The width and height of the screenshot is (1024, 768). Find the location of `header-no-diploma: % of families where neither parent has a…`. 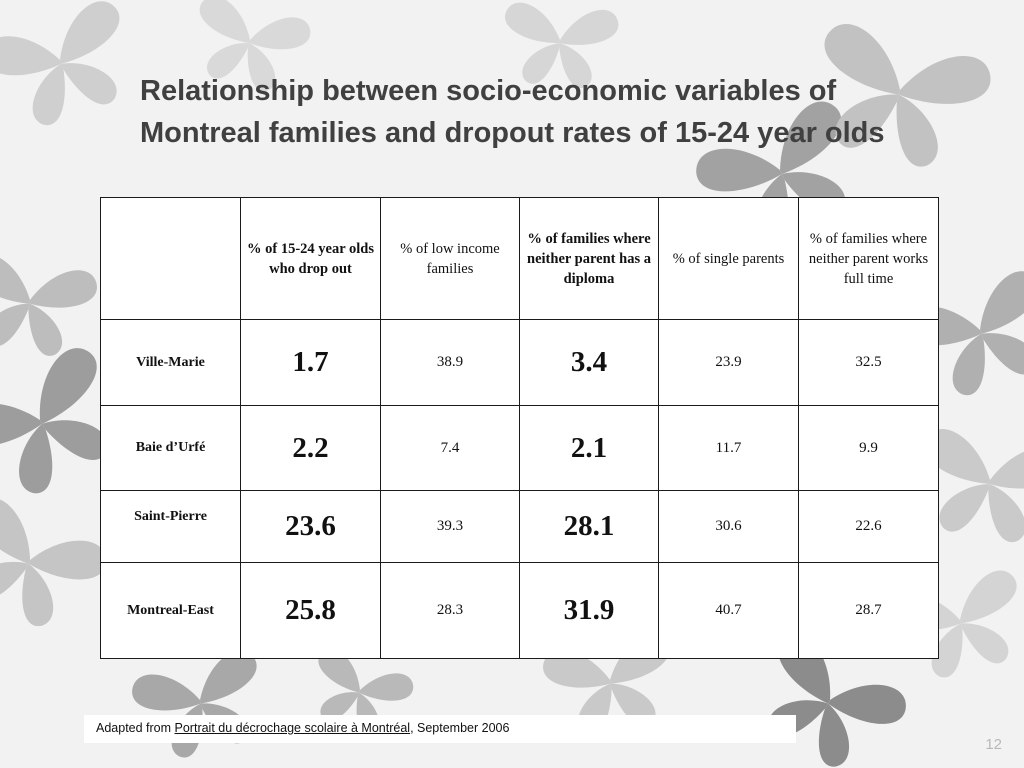

header-no-diploma: % of families where neither parent has a… is located at coordinates (589, 258).